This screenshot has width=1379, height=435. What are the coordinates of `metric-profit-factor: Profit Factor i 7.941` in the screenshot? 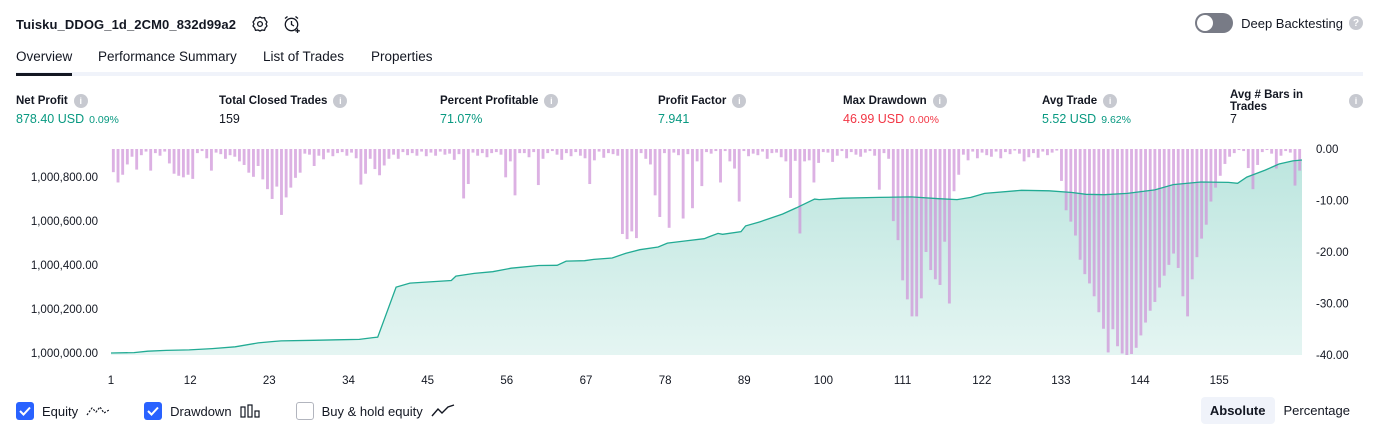 It's located at (702, 109).